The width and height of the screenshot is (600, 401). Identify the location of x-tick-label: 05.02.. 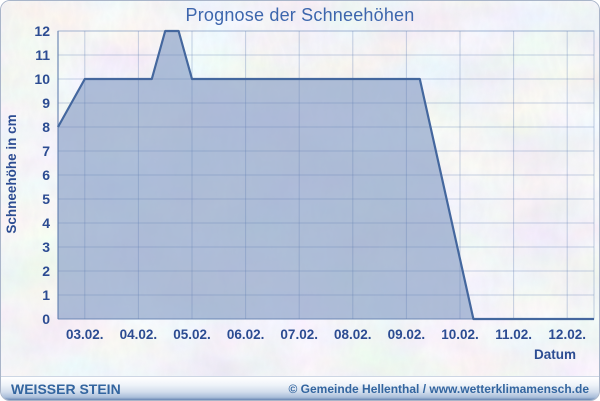
(192, 334).